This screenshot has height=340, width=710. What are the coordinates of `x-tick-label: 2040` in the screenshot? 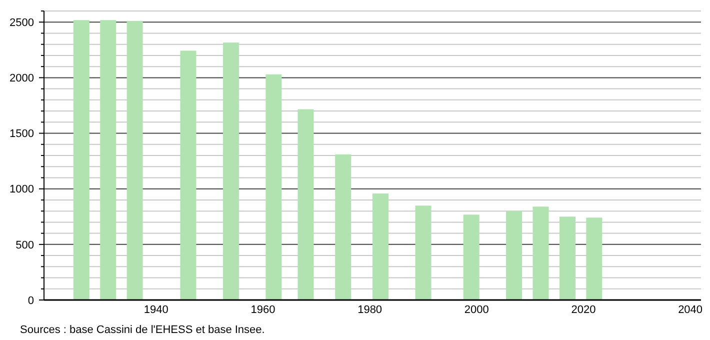 It's located at (690, 310).